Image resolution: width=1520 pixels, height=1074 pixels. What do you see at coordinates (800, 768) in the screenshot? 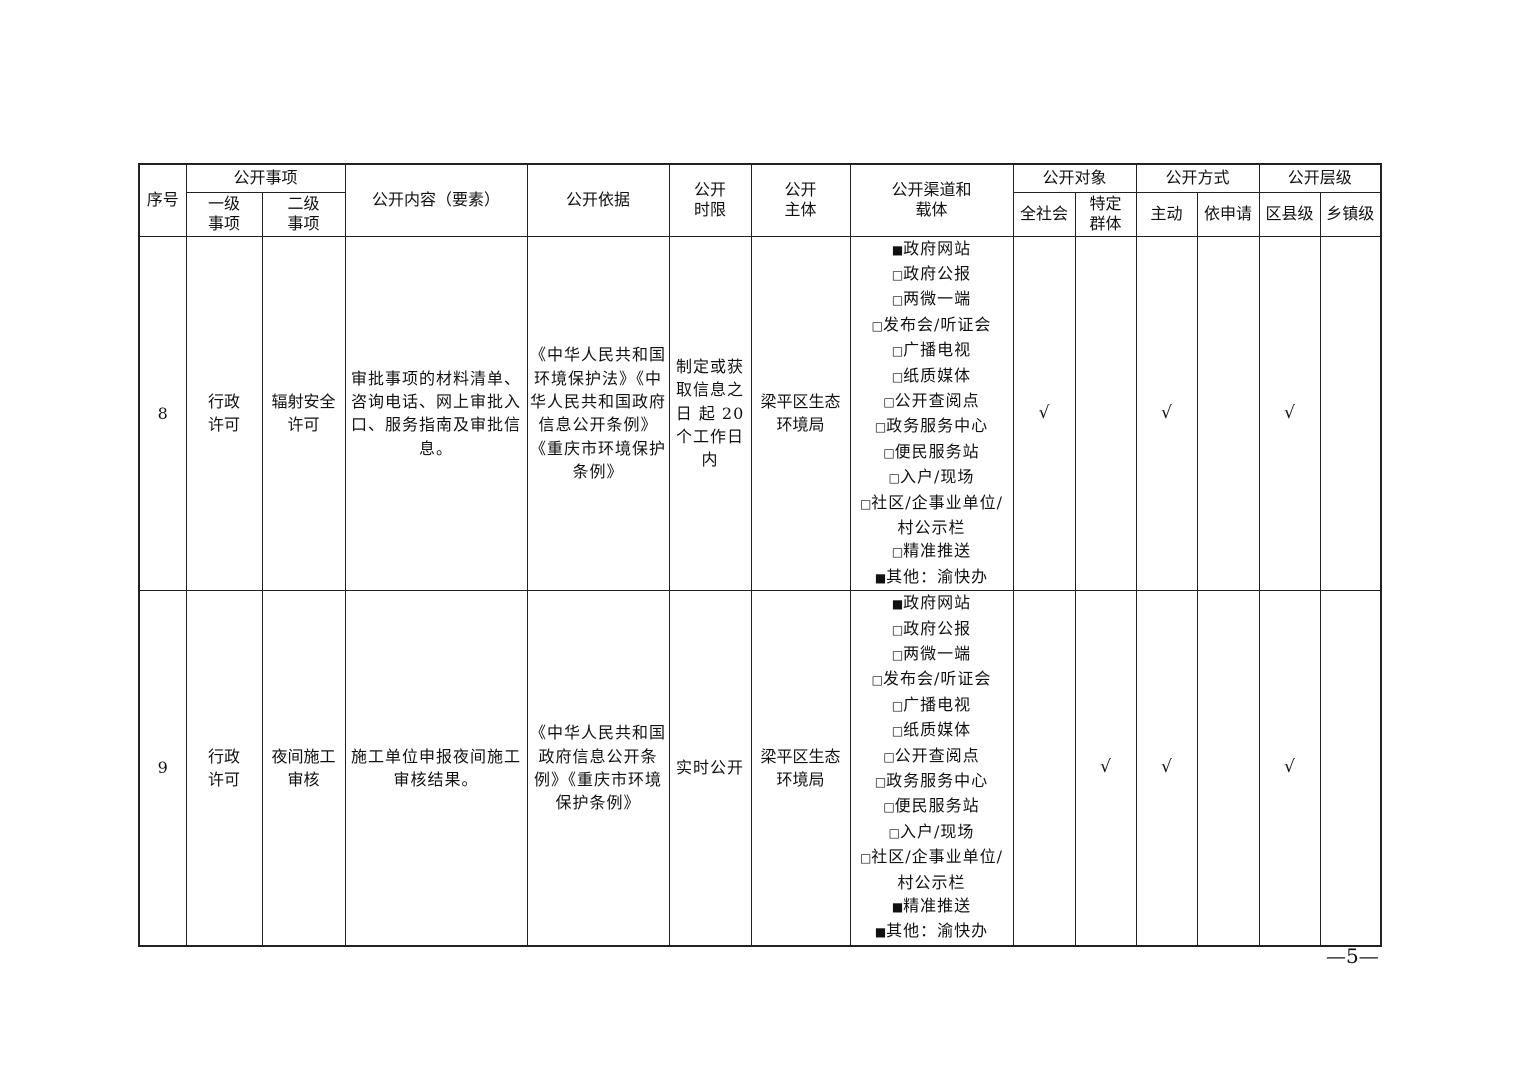
I see `cell-subject: 梁平区生态 环境局` at bounding box center [800, 768].